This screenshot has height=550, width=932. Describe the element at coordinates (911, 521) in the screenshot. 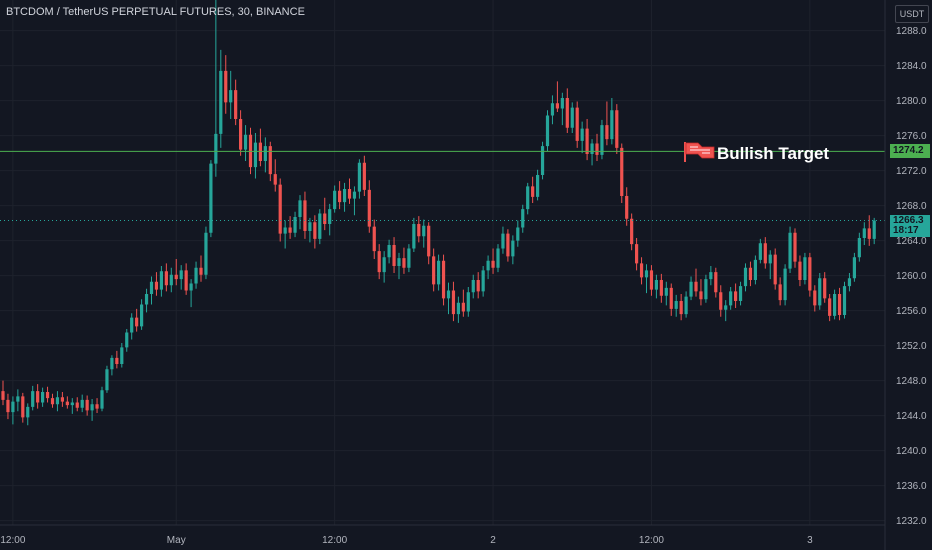

I see `y-tick-label: 1232.0` at that location.